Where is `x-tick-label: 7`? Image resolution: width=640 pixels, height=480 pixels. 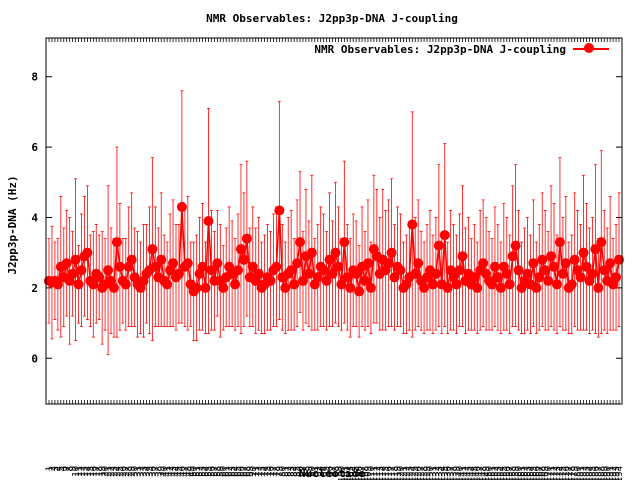 x-tick-label: 7 is located at coordinates (68, 468).